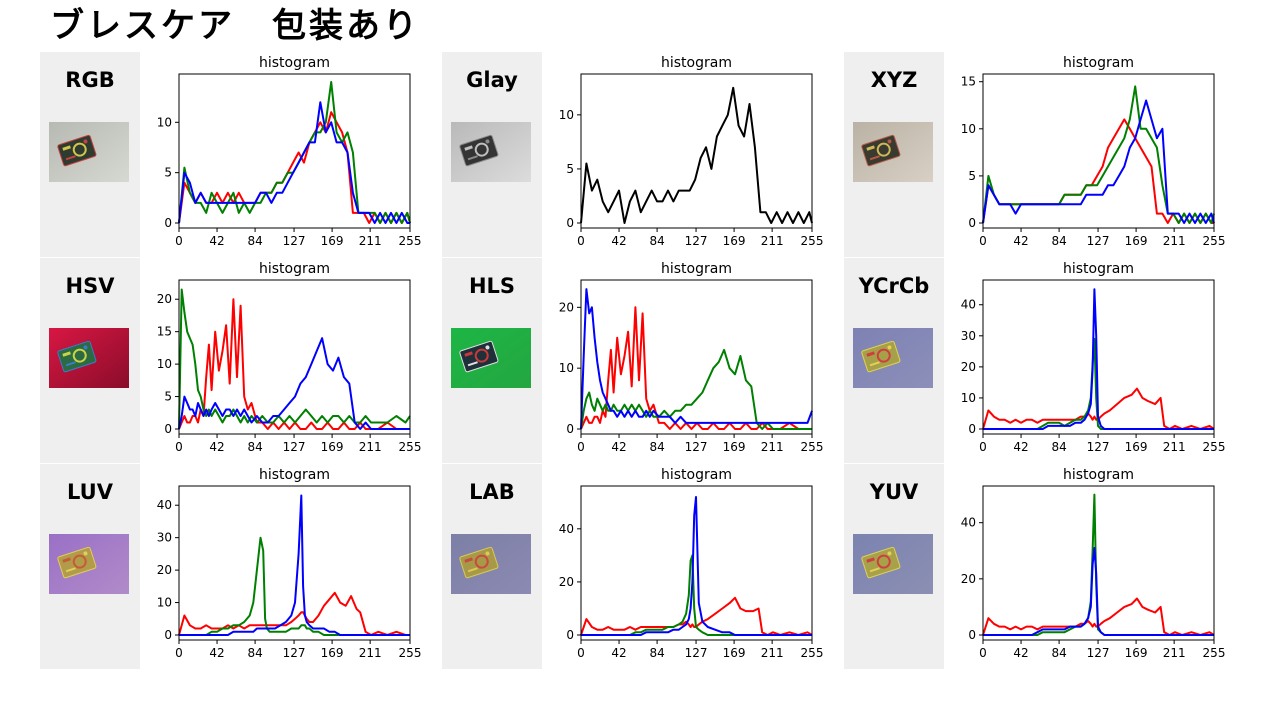 This screenshot has height=720, width=1280. What do you see at coordinates (1098, 359) in the screenshot?
I see `series-line-cb` at bounding box center [1098, 359].